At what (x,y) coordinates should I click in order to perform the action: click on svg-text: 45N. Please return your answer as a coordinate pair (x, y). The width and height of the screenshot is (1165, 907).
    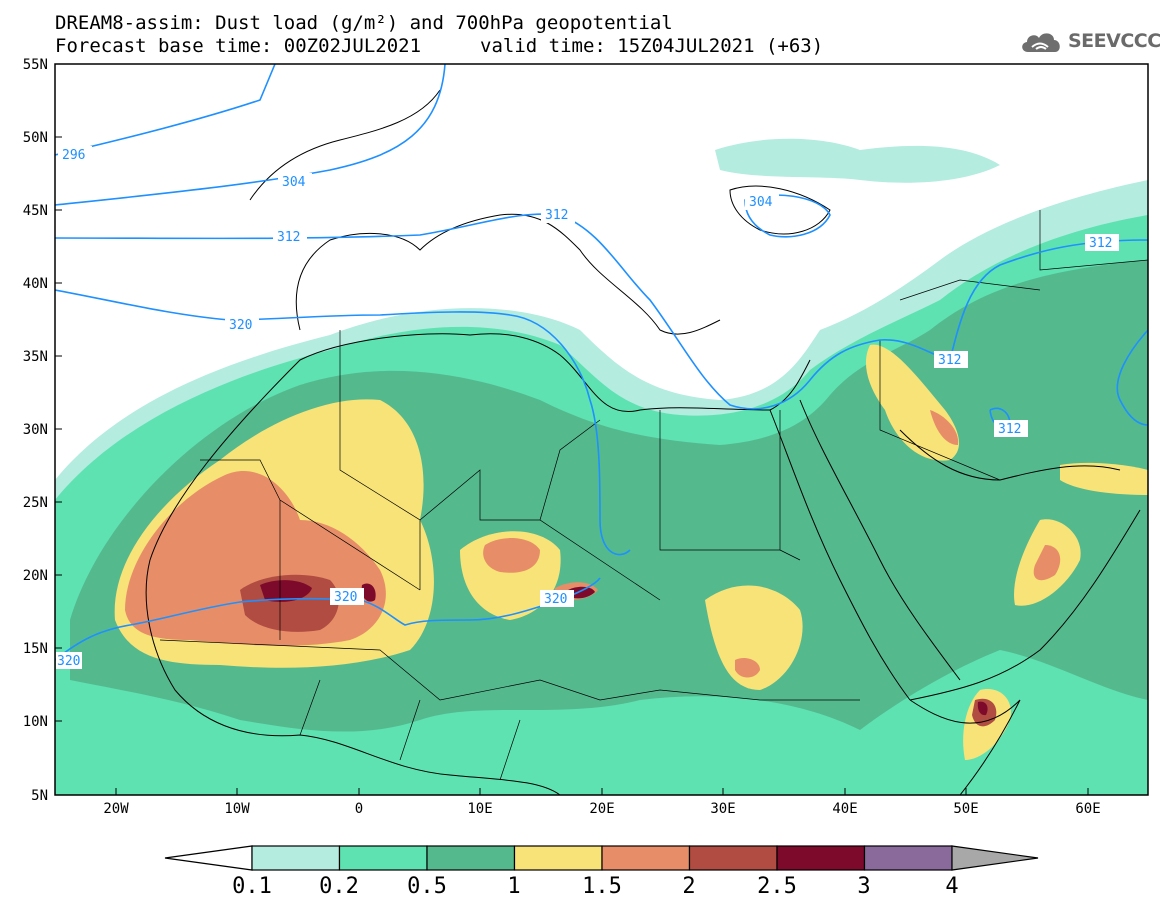
    Looking at the image, I should click on (35, 211).